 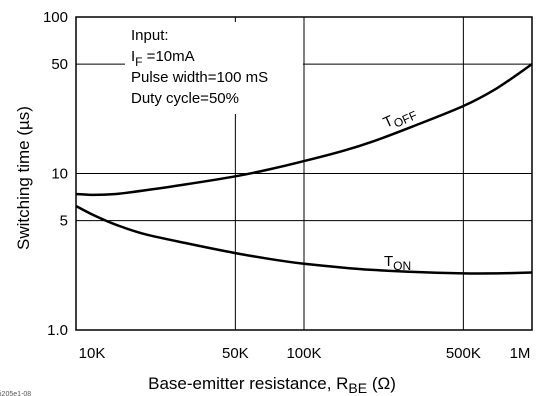 I want to click on ton-symbol: T, so click(x=388, y=261).